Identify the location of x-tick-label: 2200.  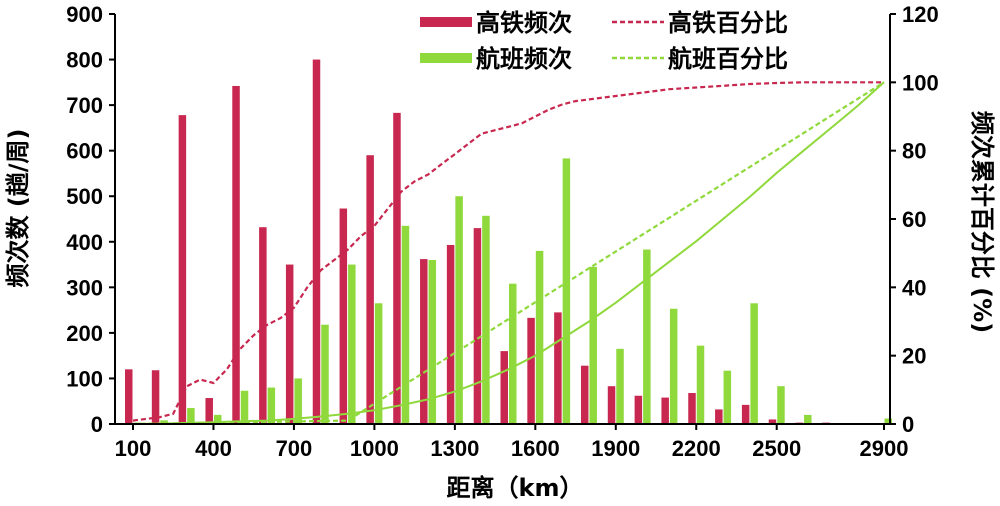
(696, 448).